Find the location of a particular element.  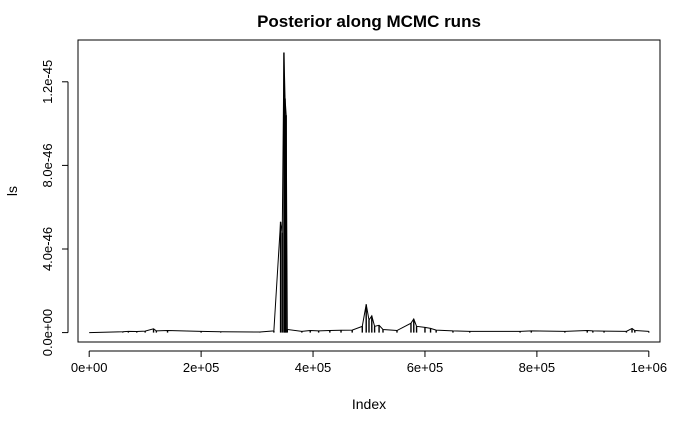

x-axis-label: Index is located at coordinates (369, 404).